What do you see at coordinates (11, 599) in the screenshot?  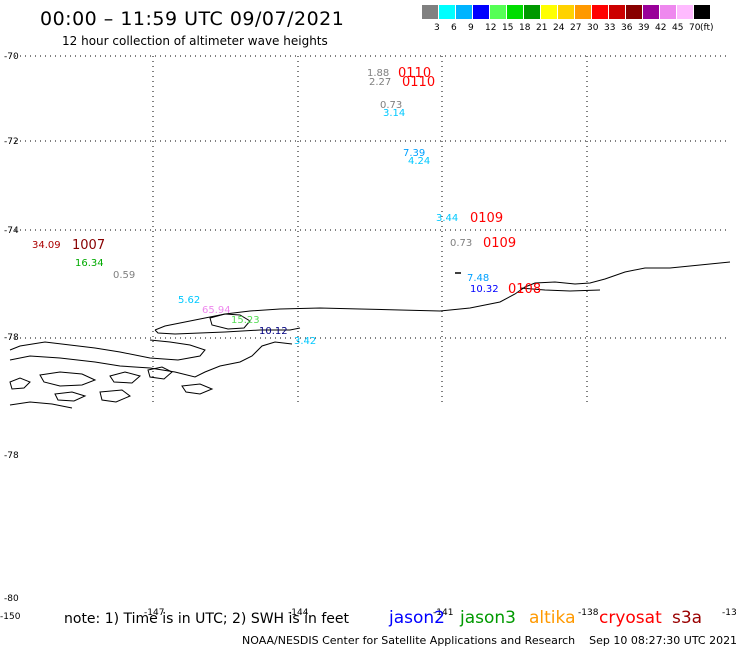 I see `lat-label: -80` at bounding box center [11, 599].